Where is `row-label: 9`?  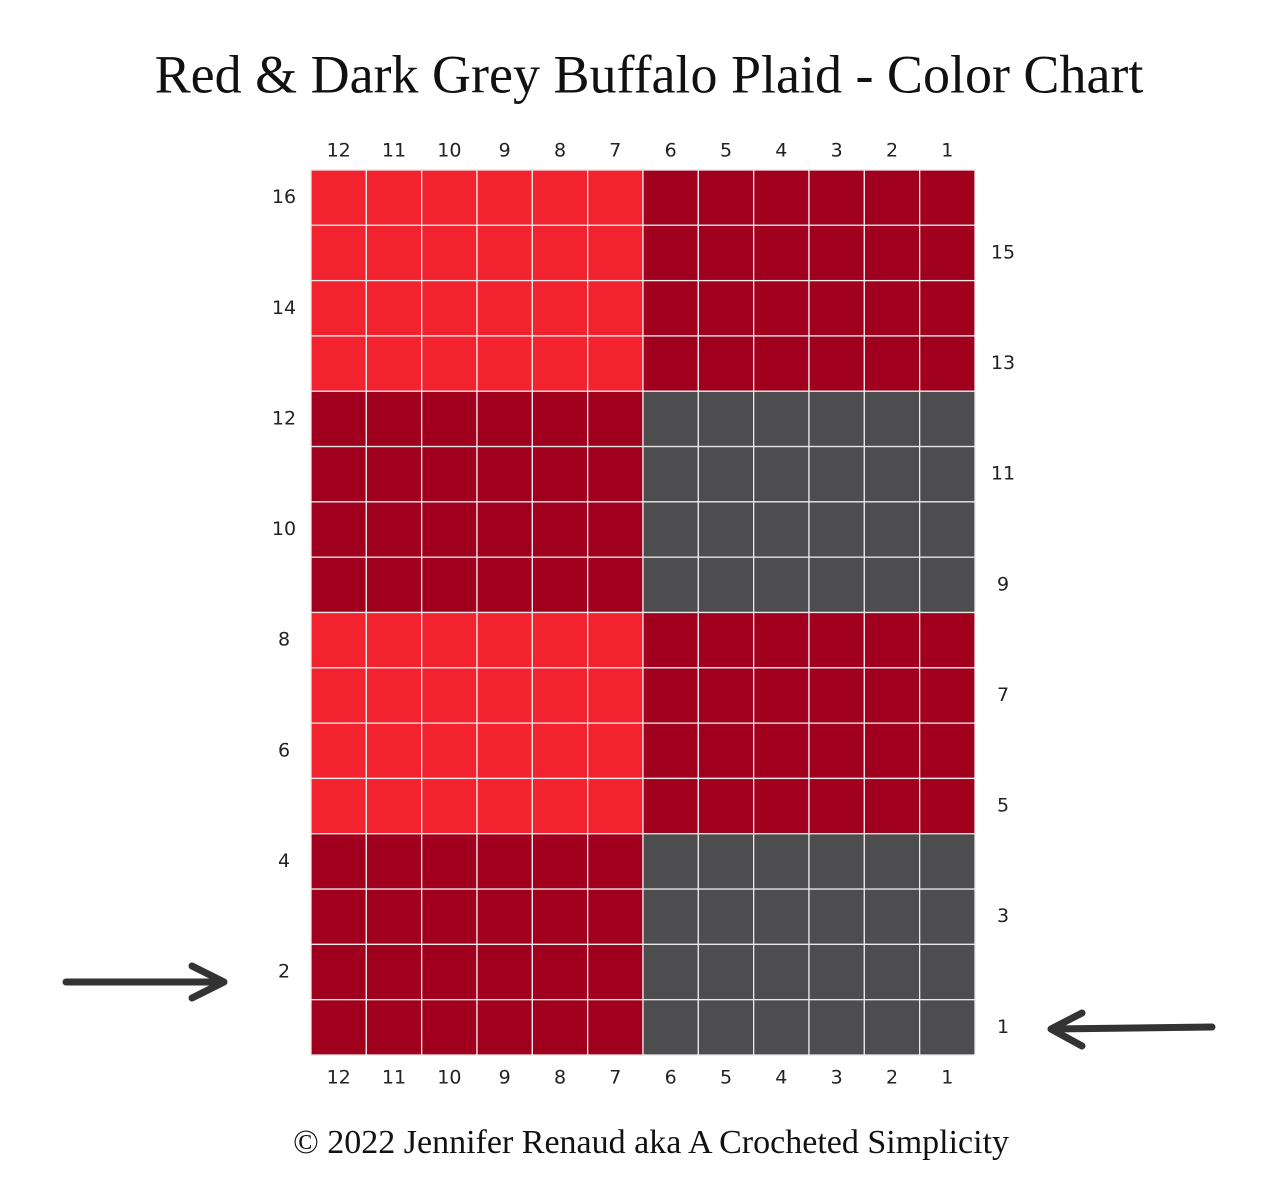 row-label: 9 is located at coordinates (1003, 584).